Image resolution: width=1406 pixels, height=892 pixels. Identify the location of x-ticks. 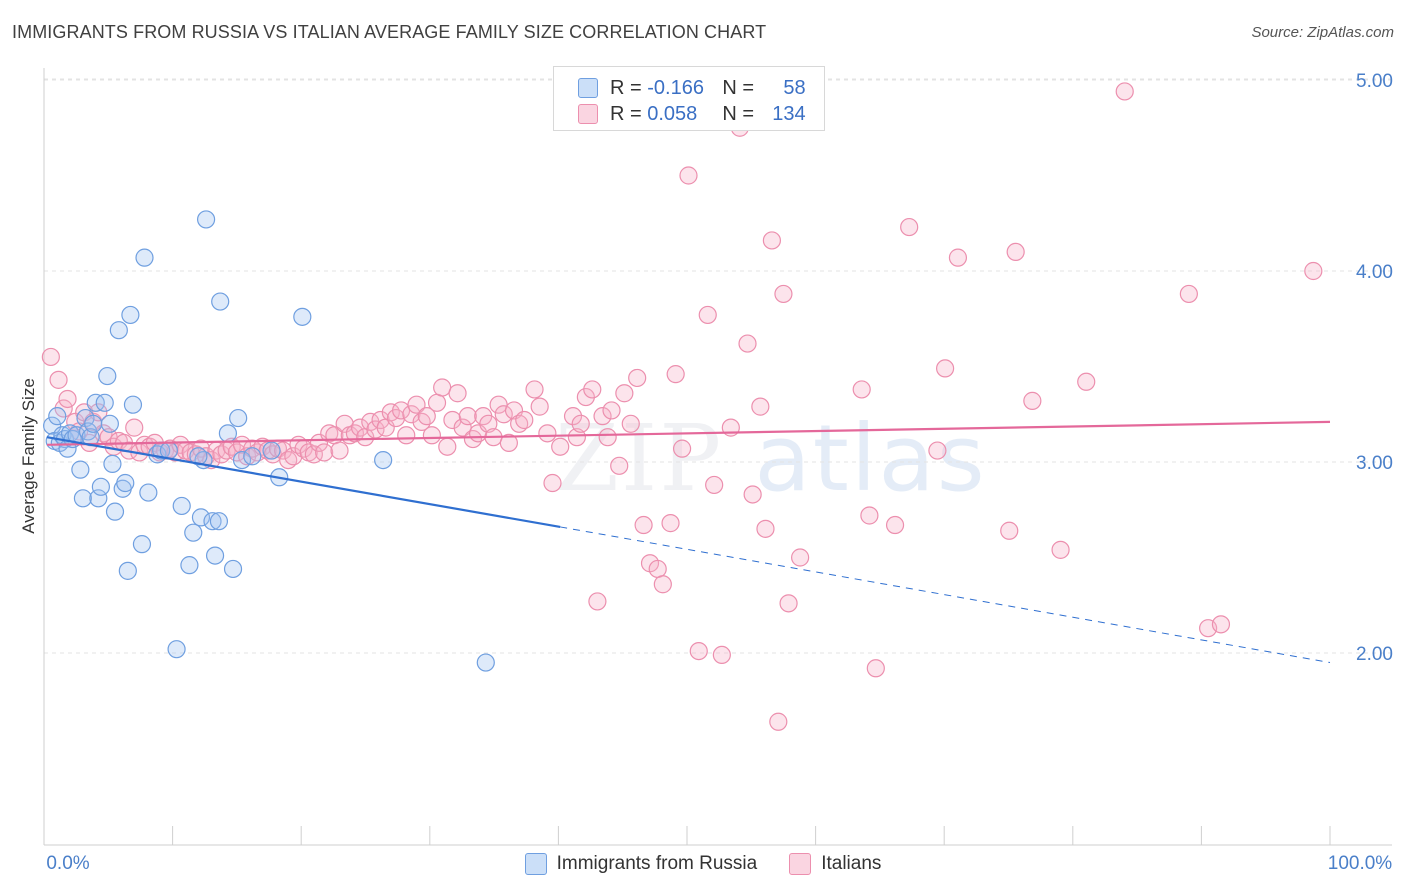
(687, 835).